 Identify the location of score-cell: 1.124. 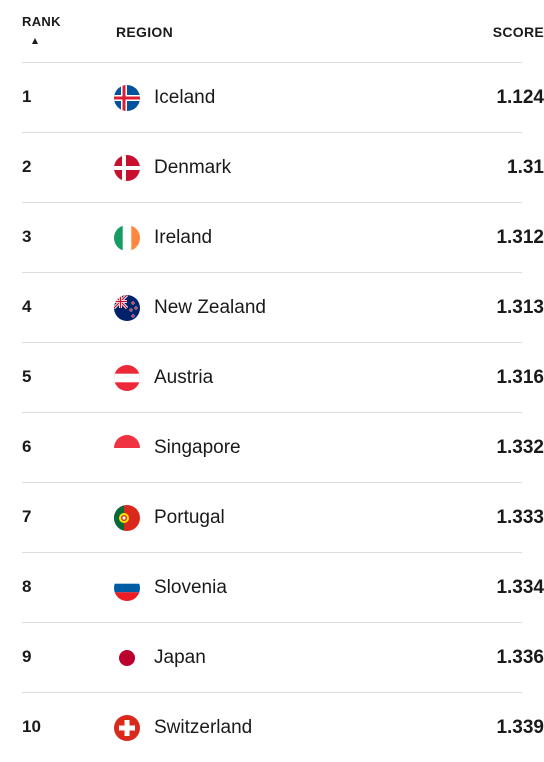
(520, 97).